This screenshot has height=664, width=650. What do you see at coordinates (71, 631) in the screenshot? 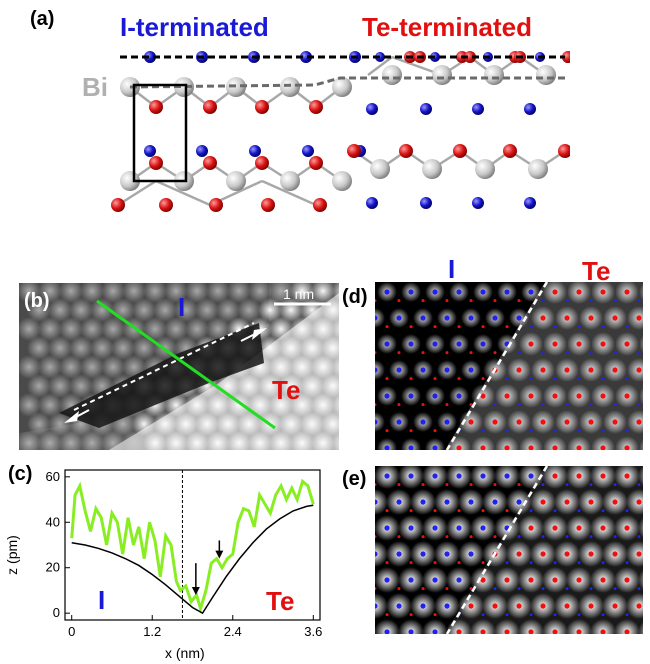
I see `x-tick-label: 0` at bounding box center [71, 631].